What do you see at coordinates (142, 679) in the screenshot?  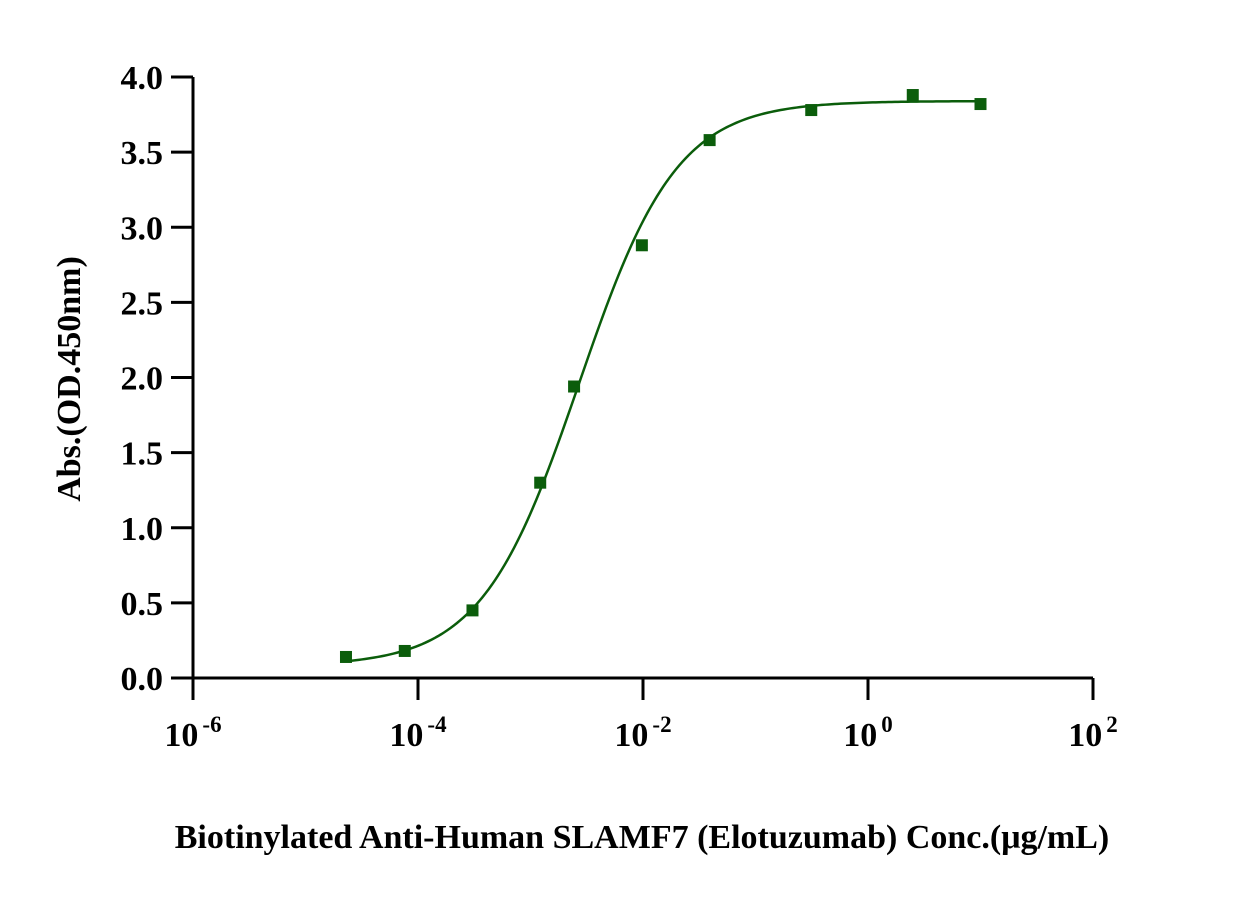 I see `y-tick-label: 0.0` at bounding box center [142, 679].